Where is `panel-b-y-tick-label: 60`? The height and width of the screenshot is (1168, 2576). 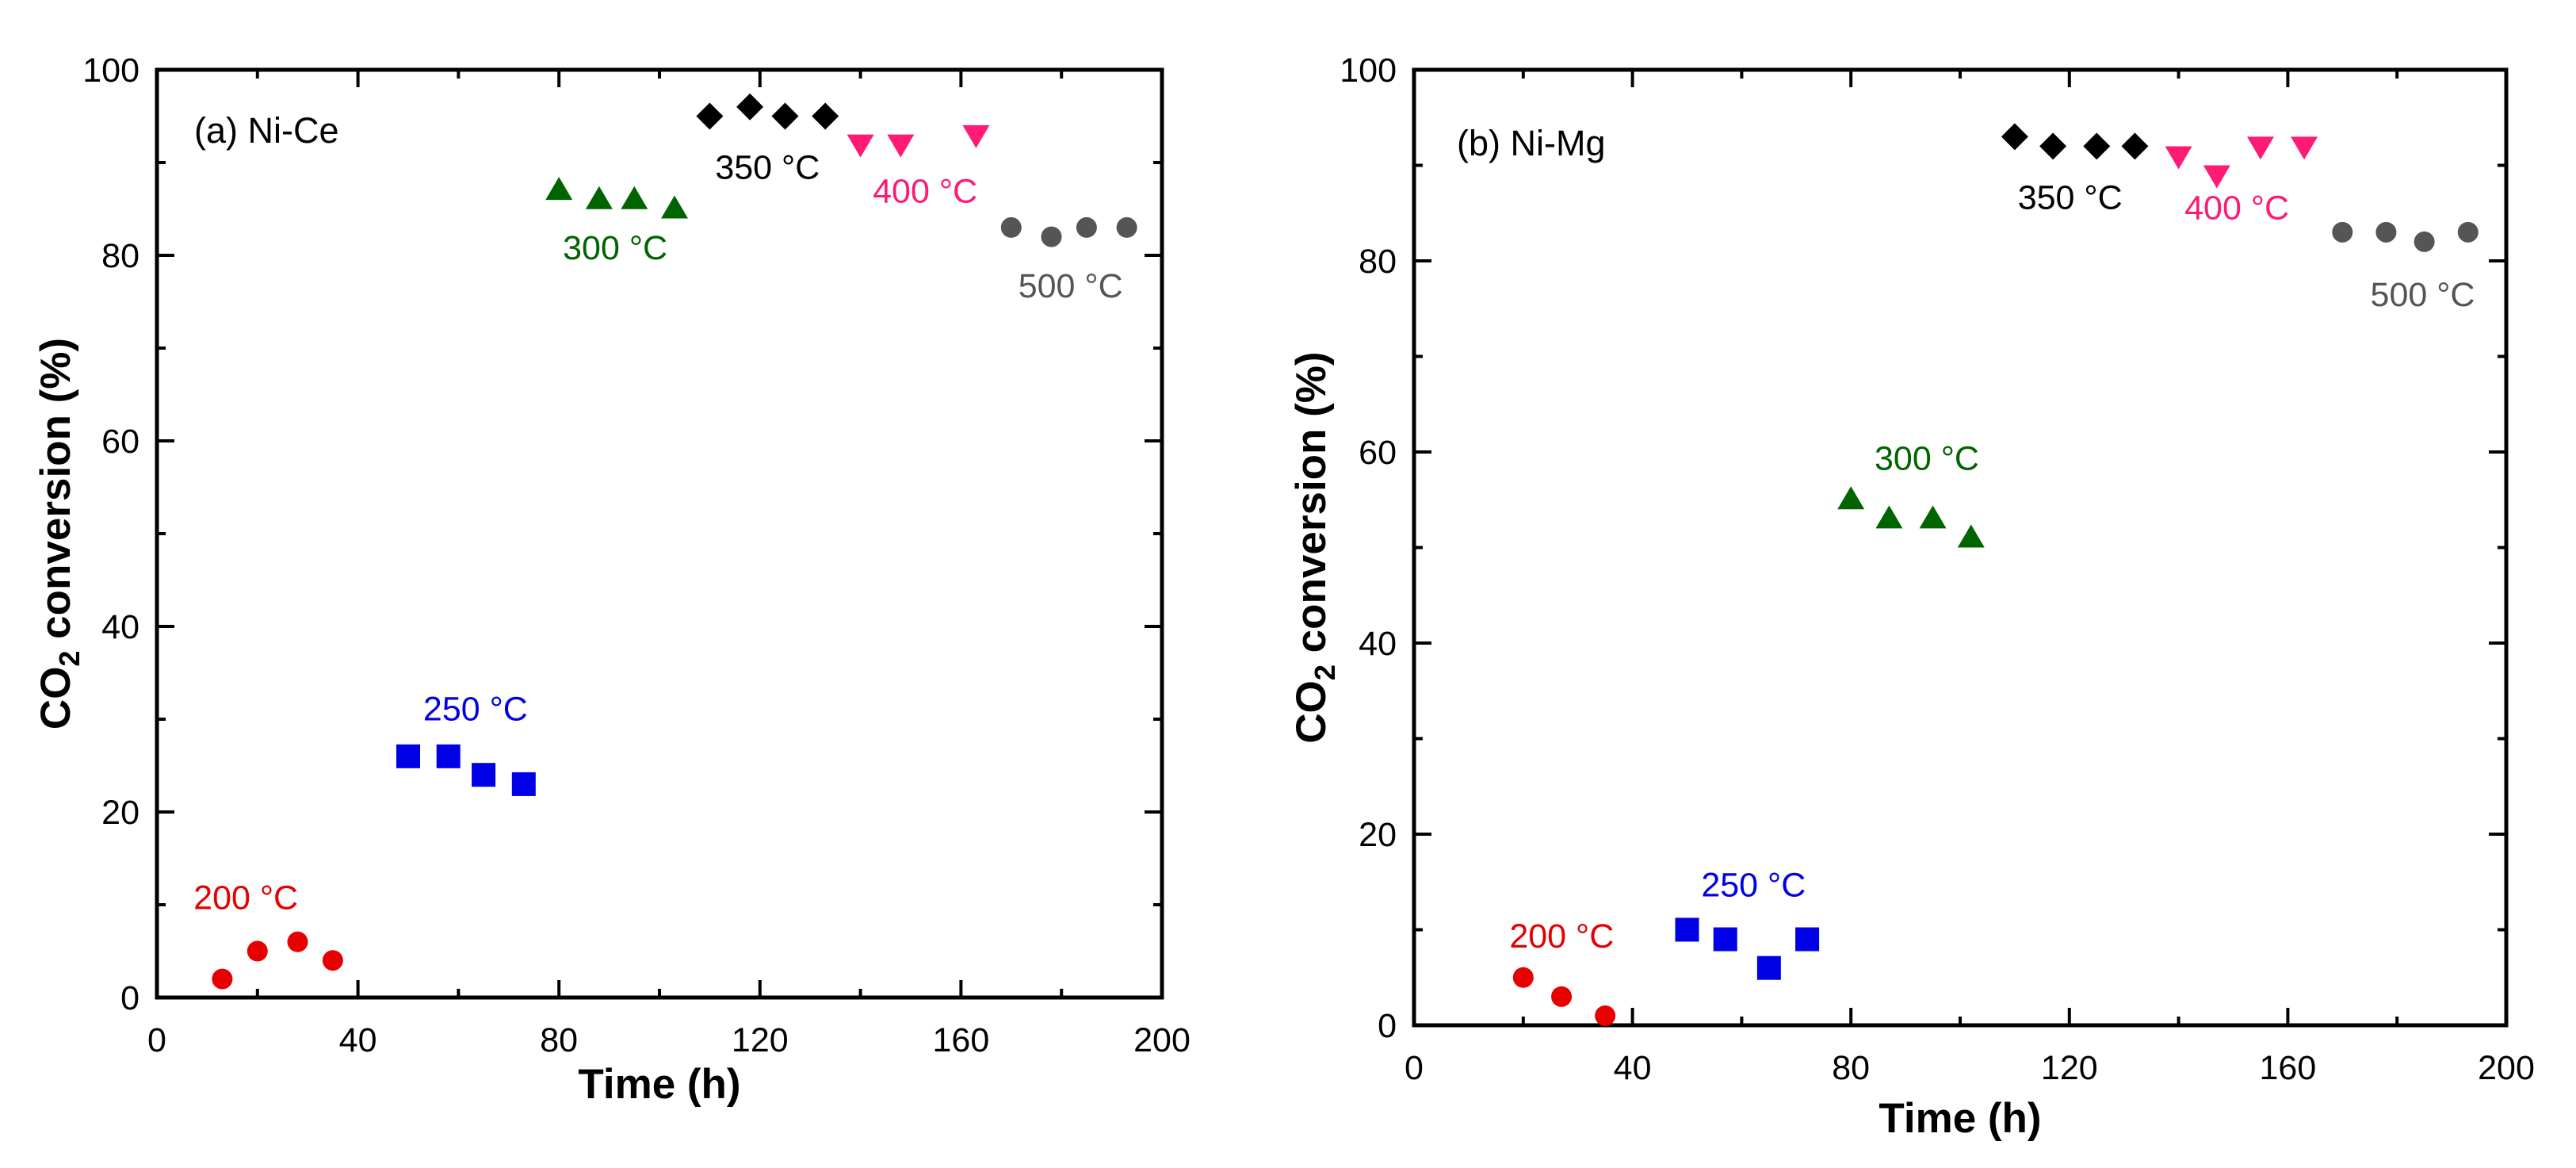
panel-b-y-tick-label: 60 is located at coordinates (1378, 453).